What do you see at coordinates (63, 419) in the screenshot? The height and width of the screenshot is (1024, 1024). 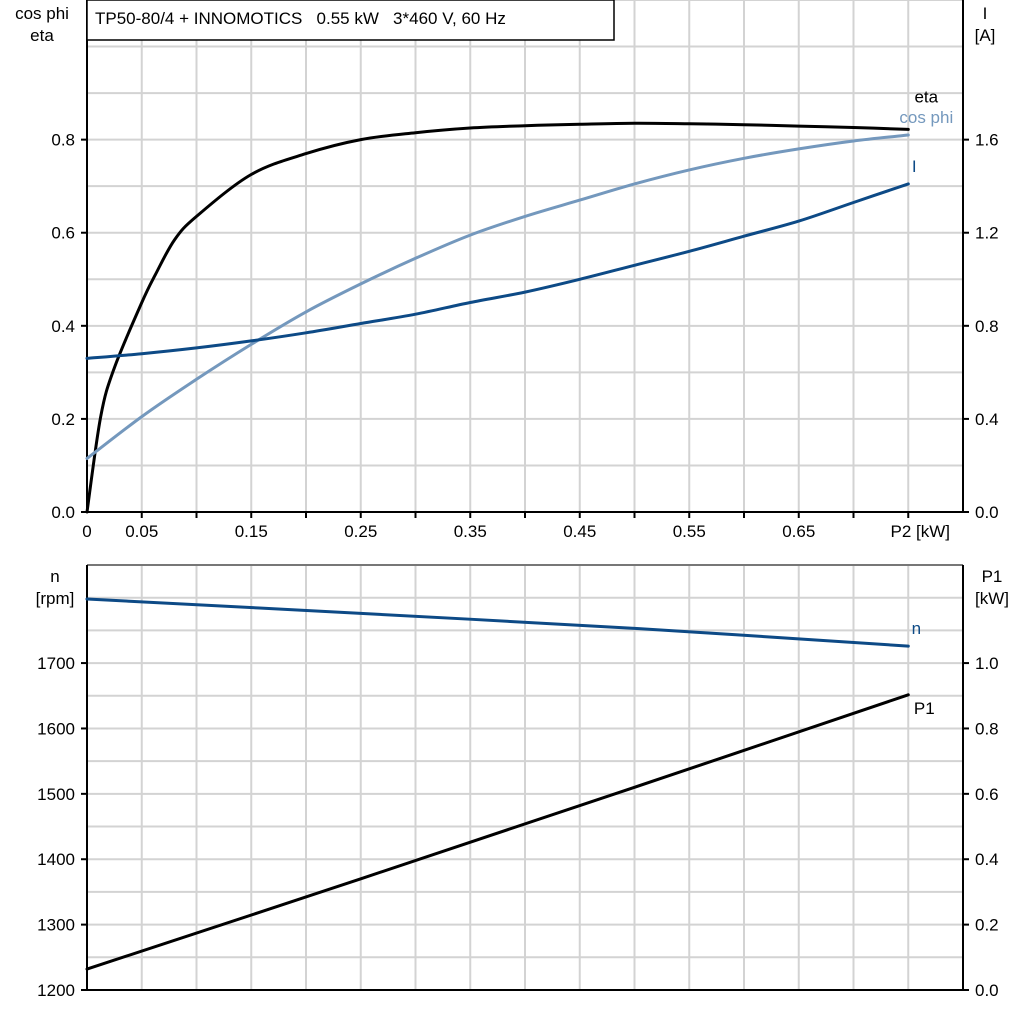 I see `y-left-tick-label: 0.2` at bounding box center [63, 419].